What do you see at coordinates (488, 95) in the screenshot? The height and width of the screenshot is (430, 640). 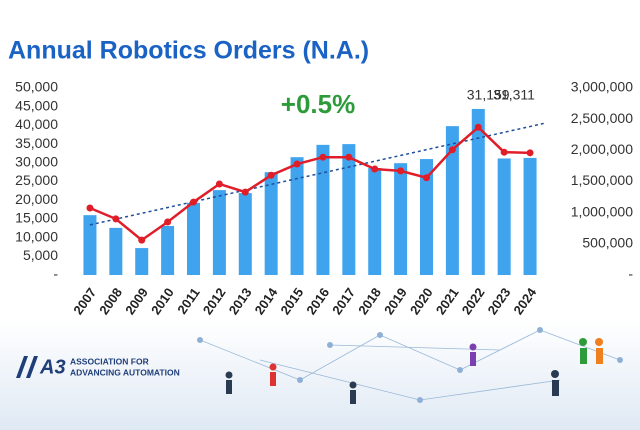 I see `data-label: 31,159` at bounding box center [488, 95].